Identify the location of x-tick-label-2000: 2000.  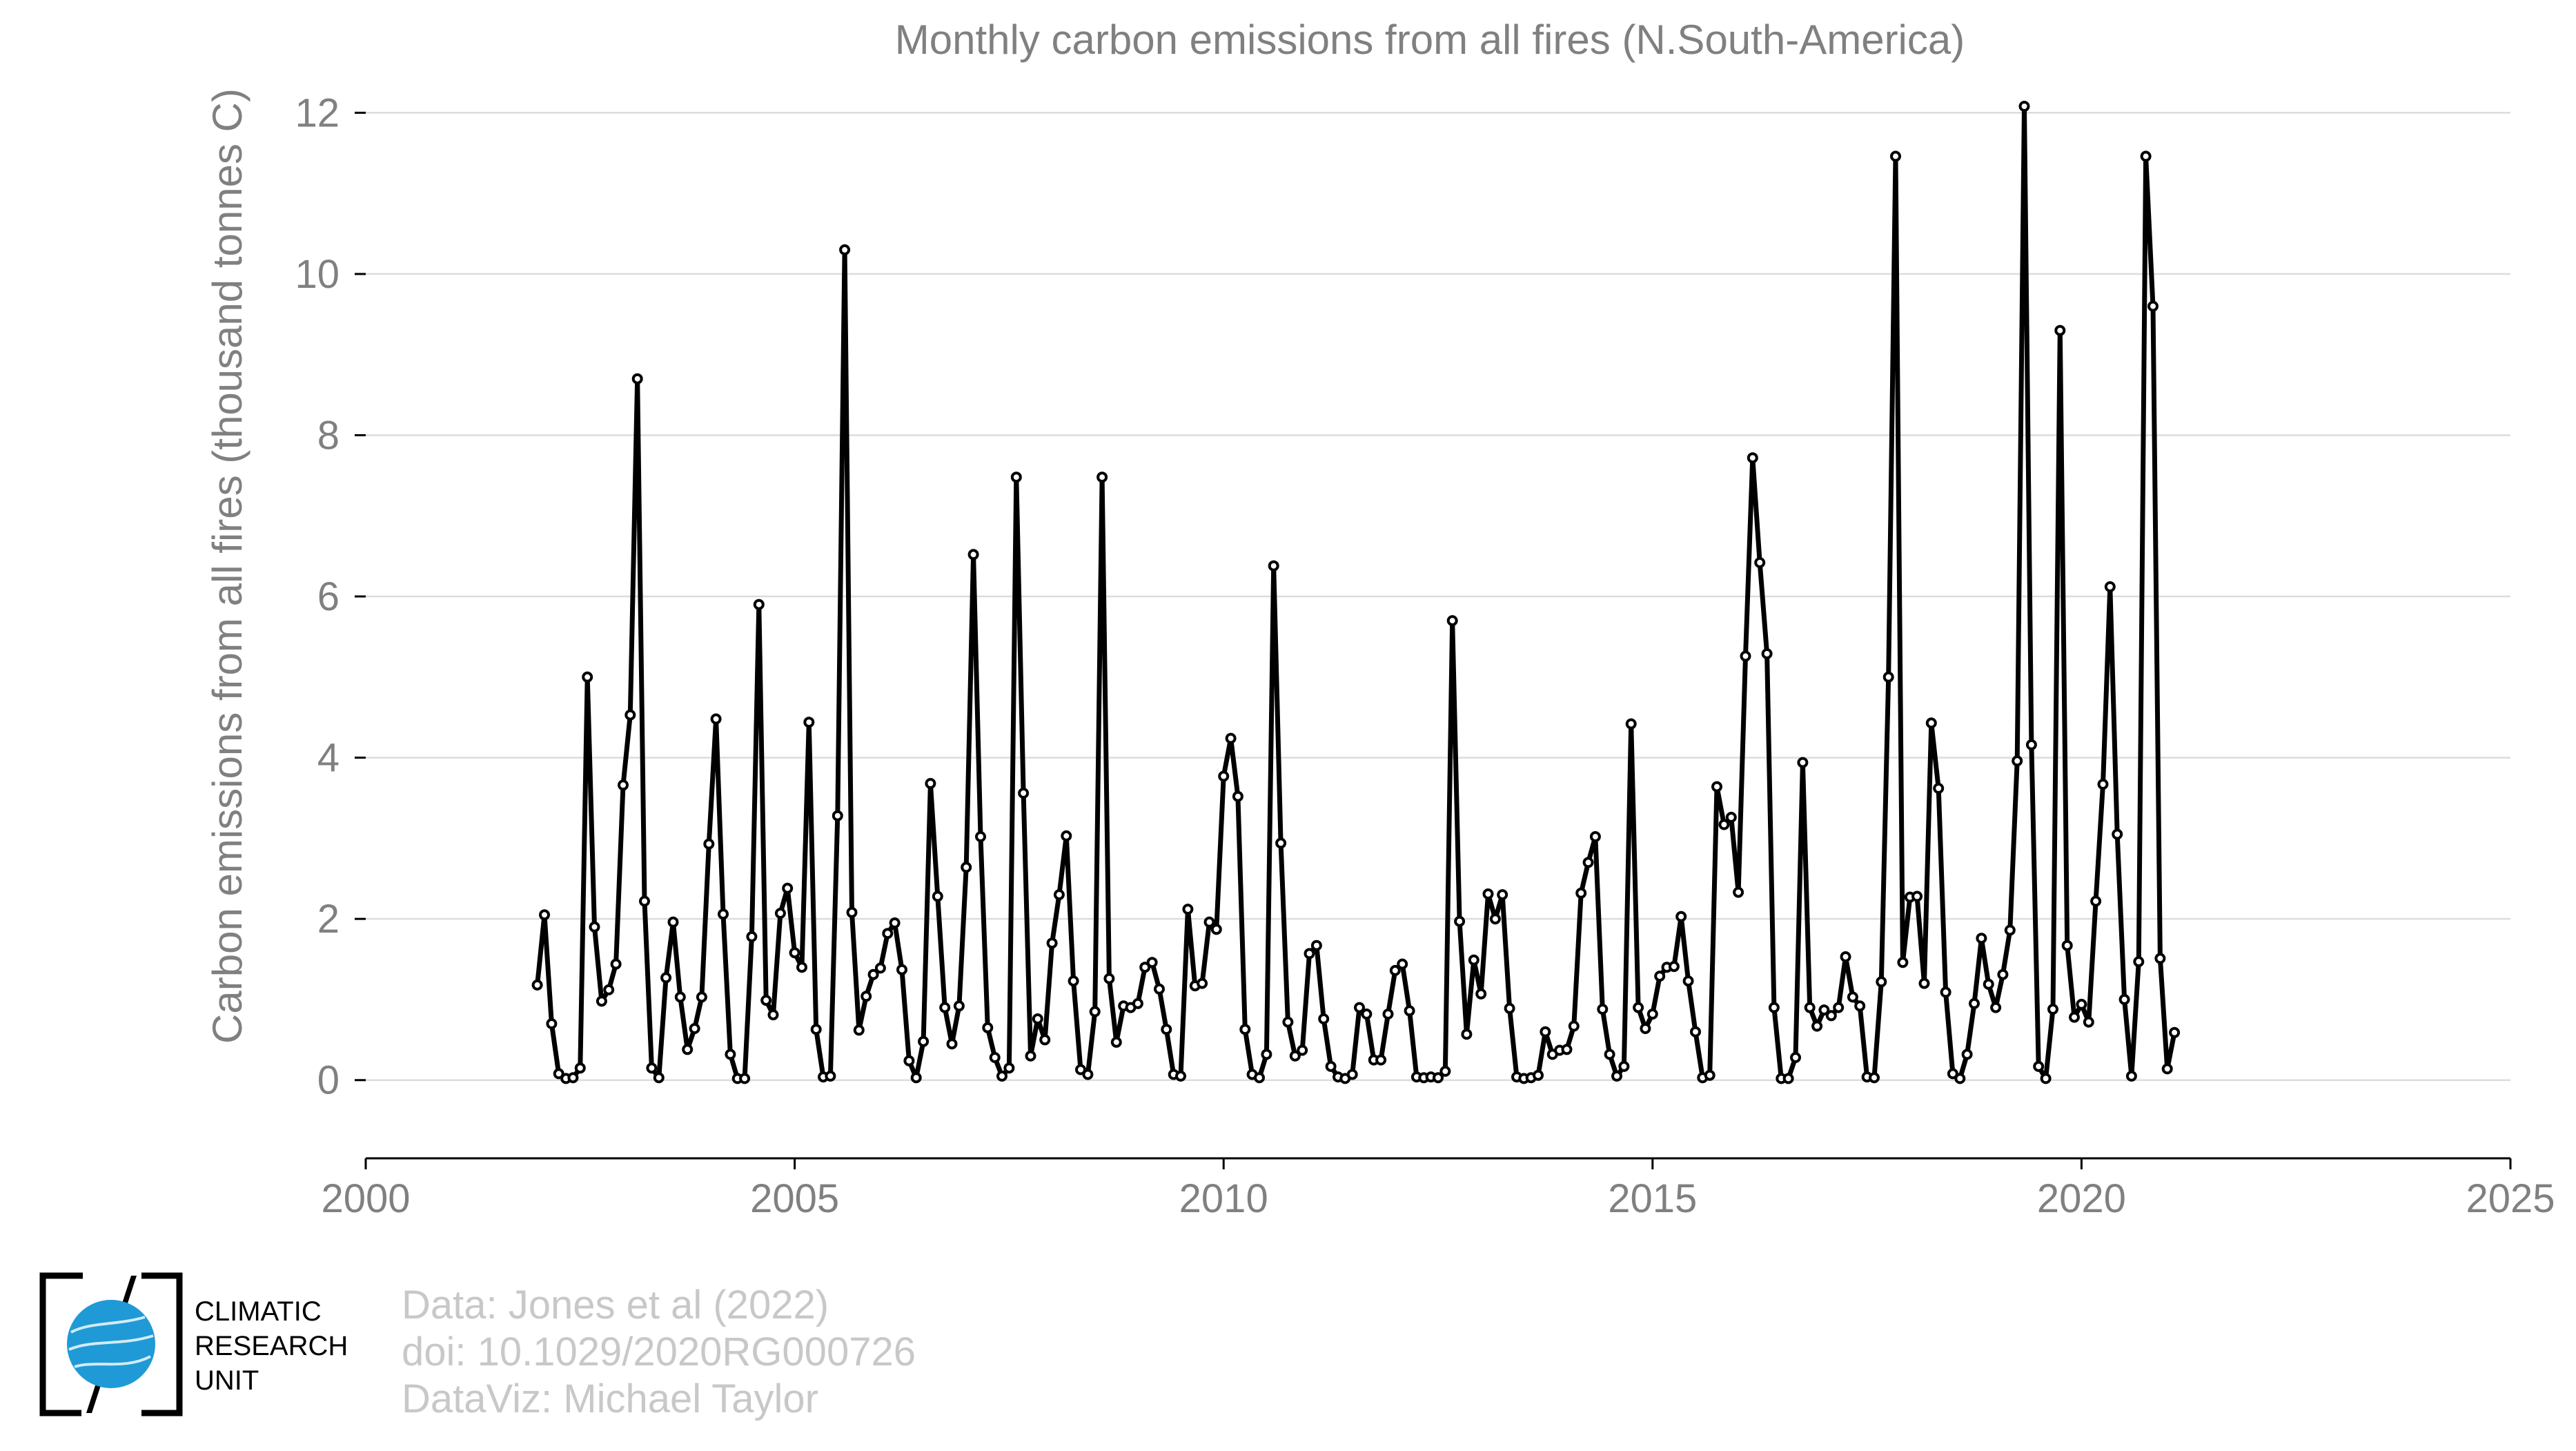
(365, 1198).